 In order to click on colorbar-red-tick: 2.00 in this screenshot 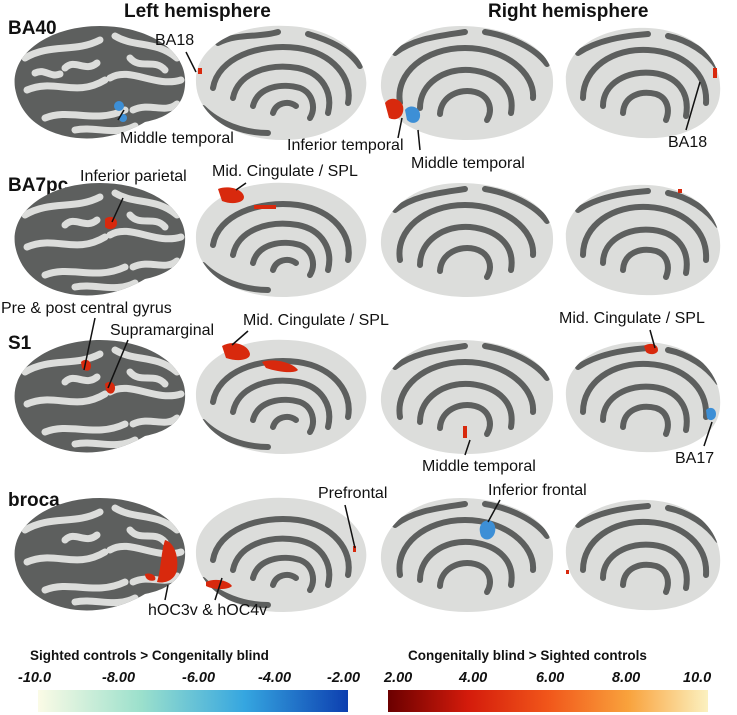, I will do `click(398, 678)`.